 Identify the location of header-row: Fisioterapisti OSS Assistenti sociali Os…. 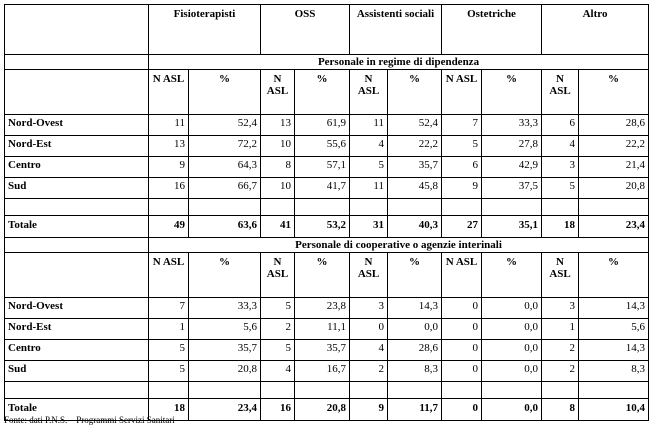
(327, 29).